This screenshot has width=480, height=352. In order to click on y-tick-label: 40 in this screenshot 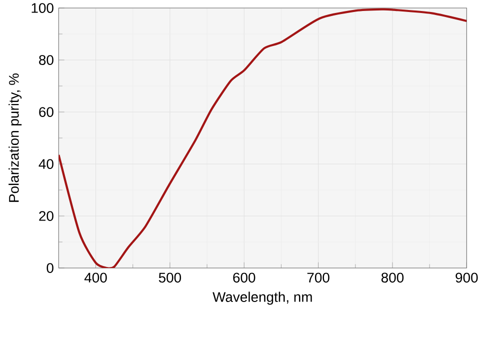, I will do `click(46, 164)`.